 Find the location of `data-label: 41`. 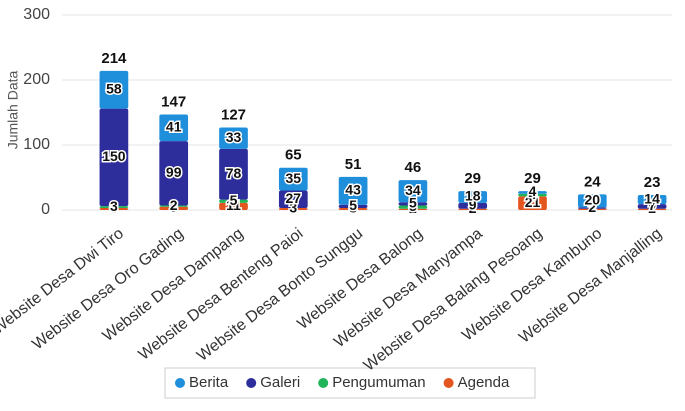

data-label: 41 is located at coordinates (174, 126).